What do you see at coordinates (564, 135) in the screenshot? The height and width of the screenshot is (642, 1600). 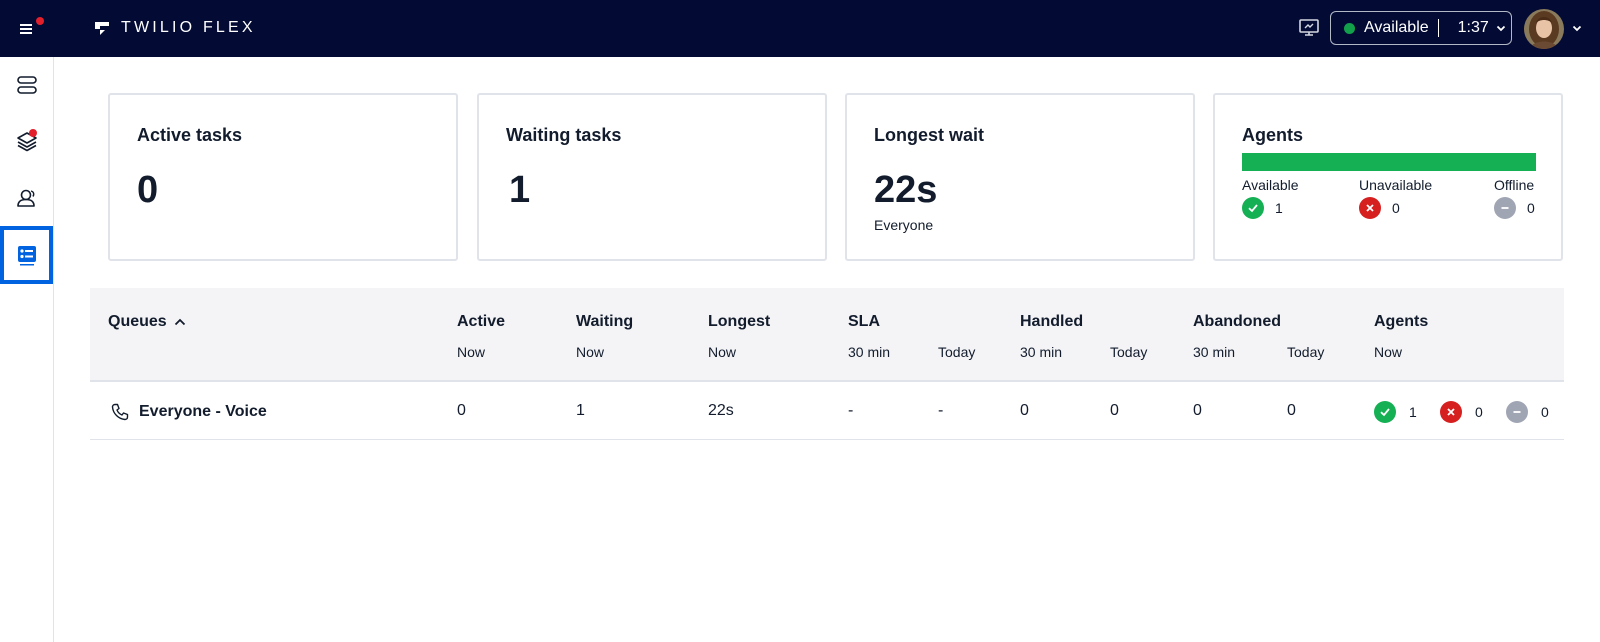 I see `card-title: Waiting tasks` at bounding box center [564, 135].